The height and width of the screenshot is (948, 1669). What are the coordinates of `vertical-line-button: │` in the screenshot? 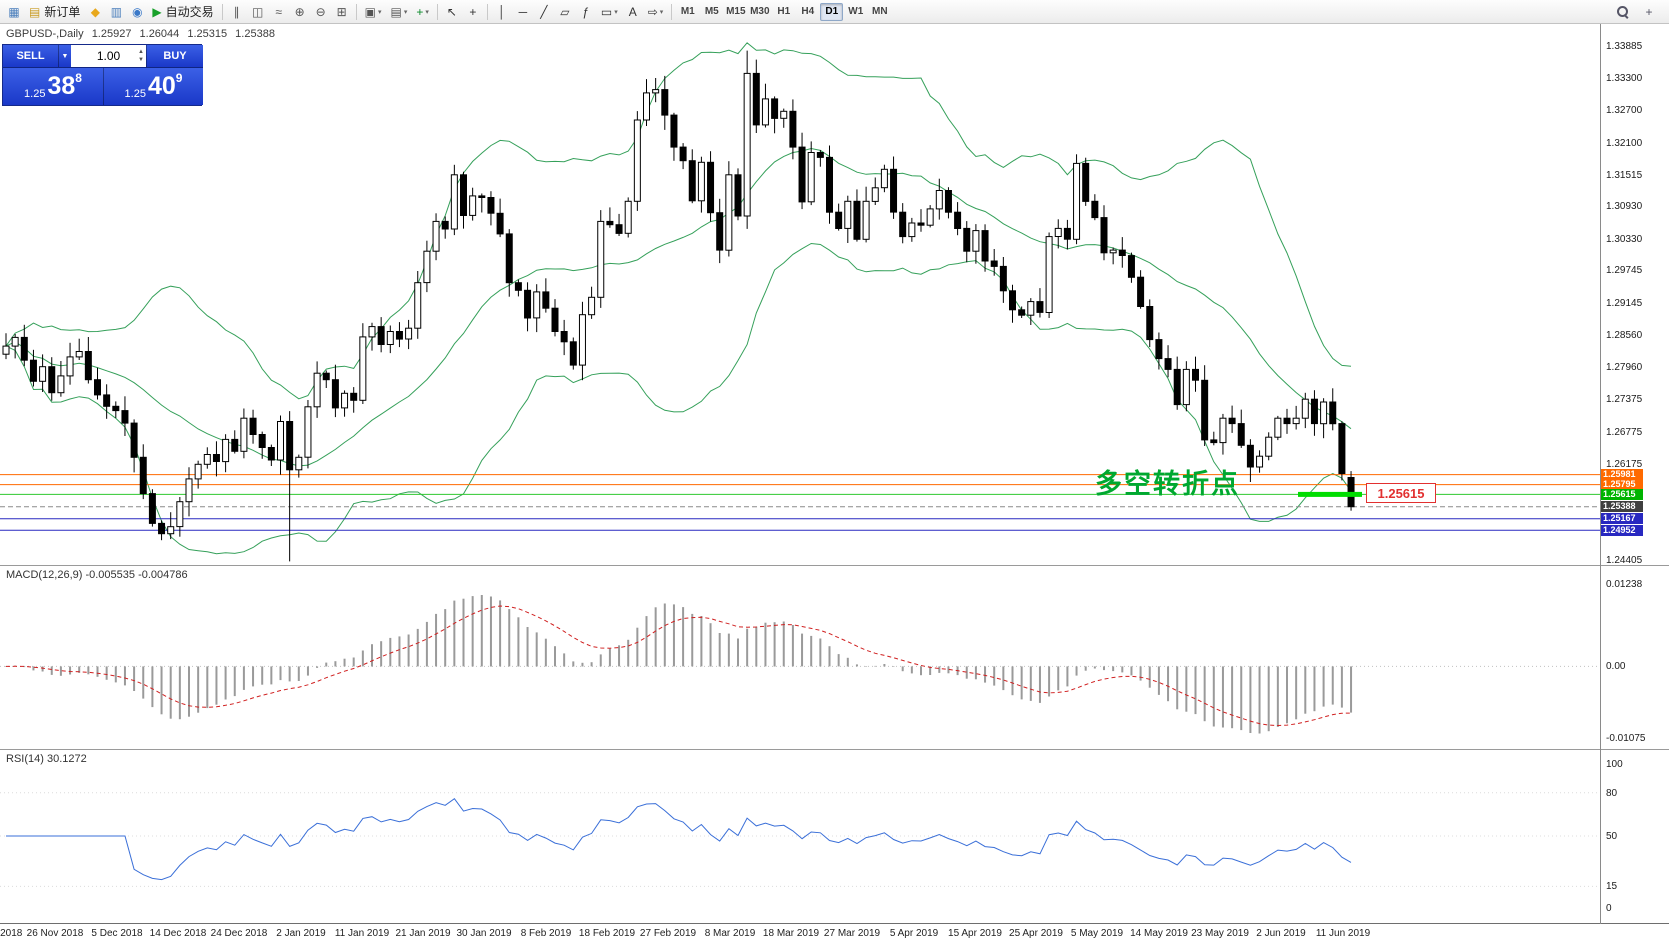 It's located at (502, 12).